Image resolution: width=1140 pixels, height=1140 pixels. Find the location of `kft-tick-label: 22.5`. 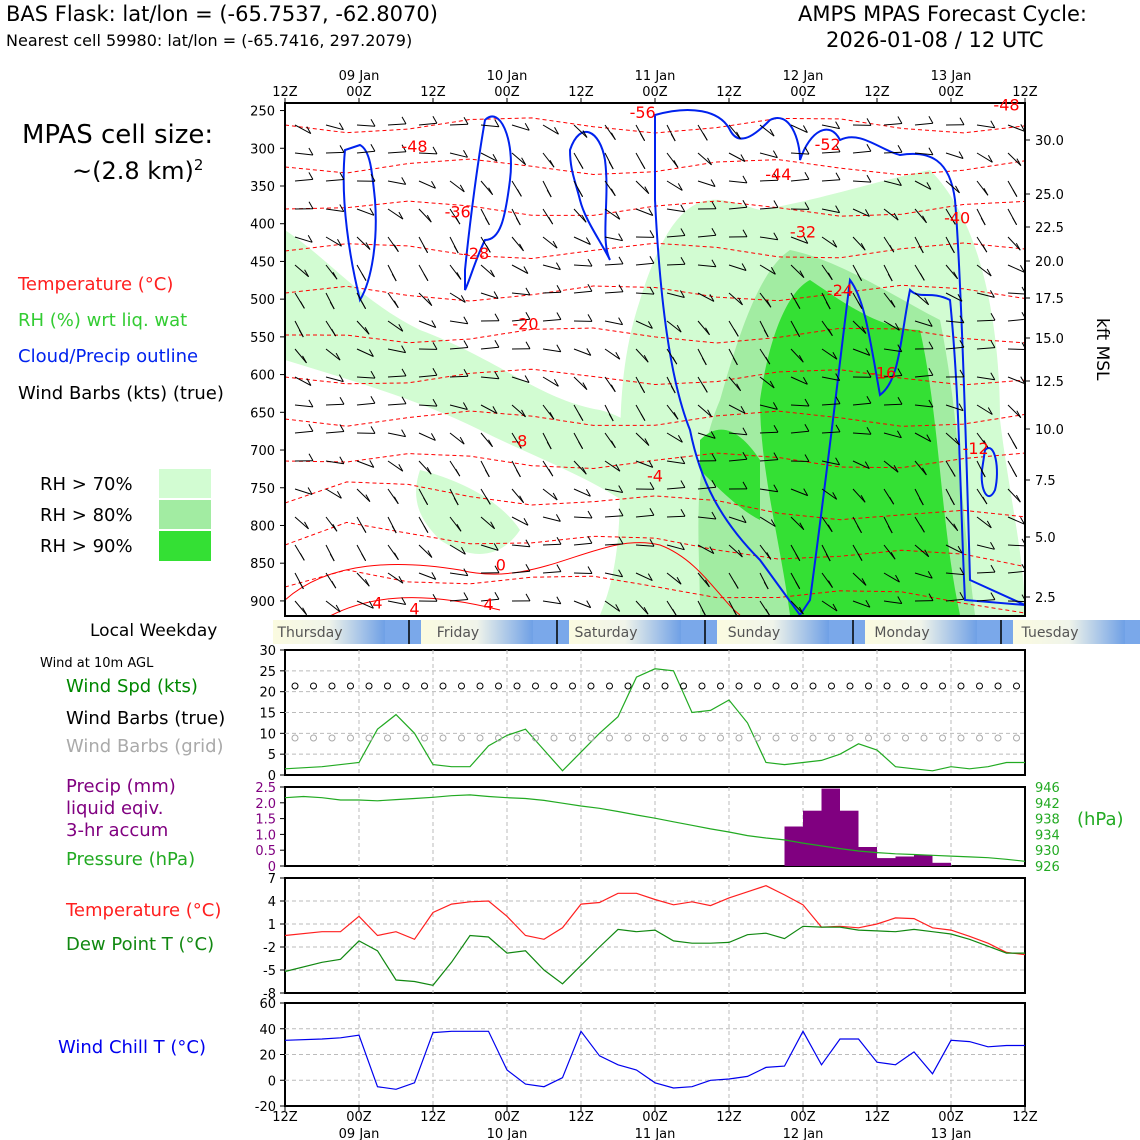

kft-tick-label: 22.5 is located at coordinates (1049, 228).